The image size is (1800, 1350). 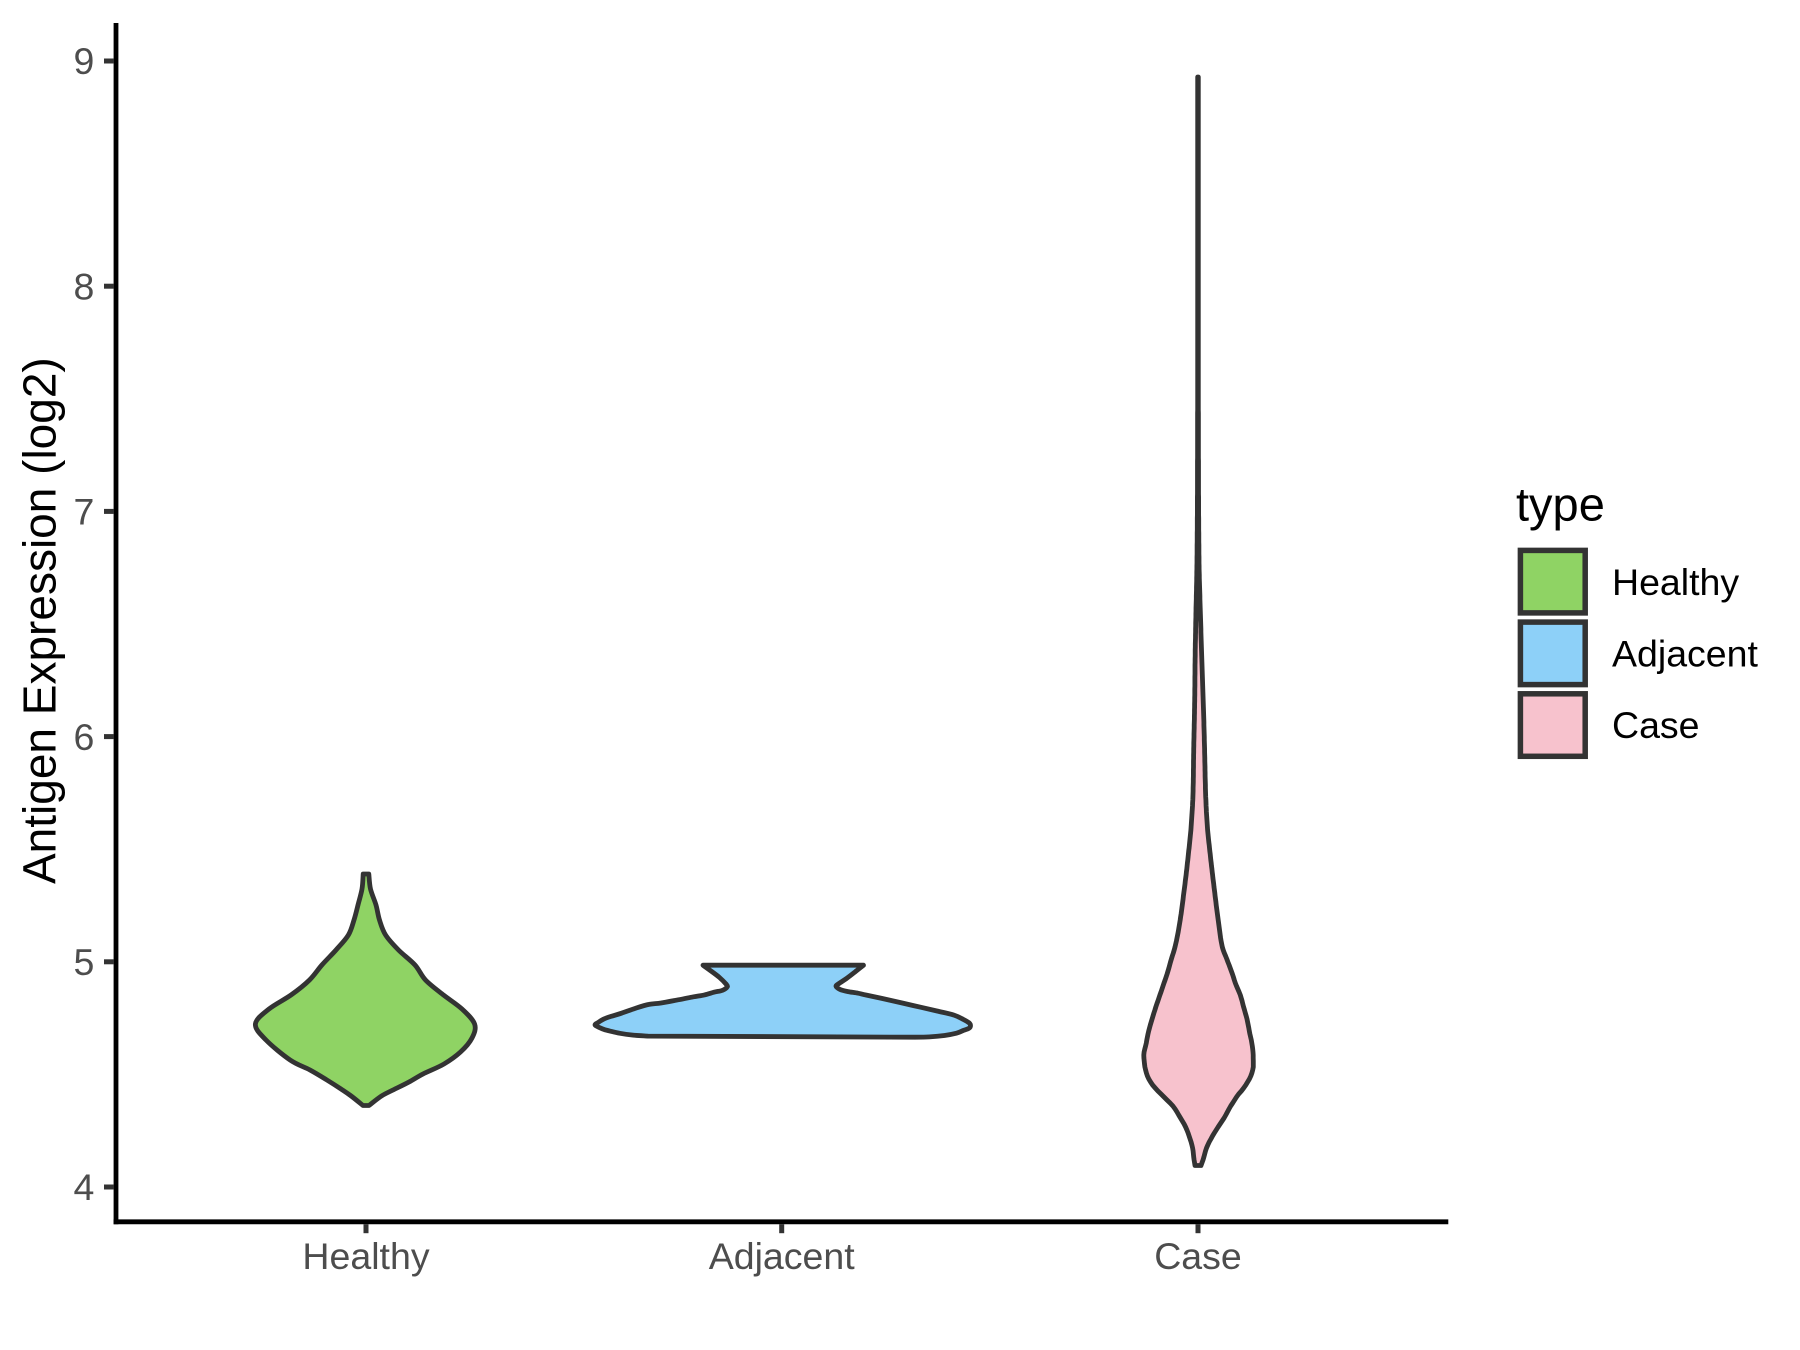 I want to click on svg-text: 8, so click(x=83, y=286).